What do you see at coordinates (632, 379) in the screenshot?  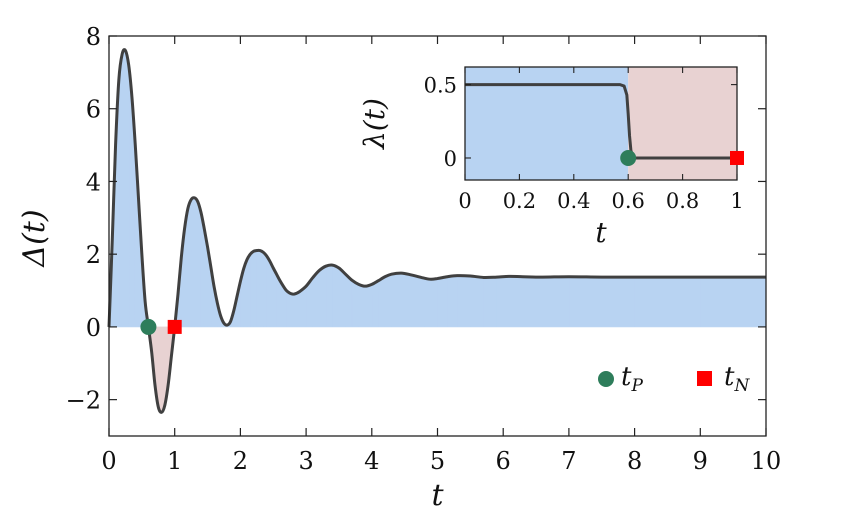 I see `legend-tp-label: tP` at bounding box center [632, 379].